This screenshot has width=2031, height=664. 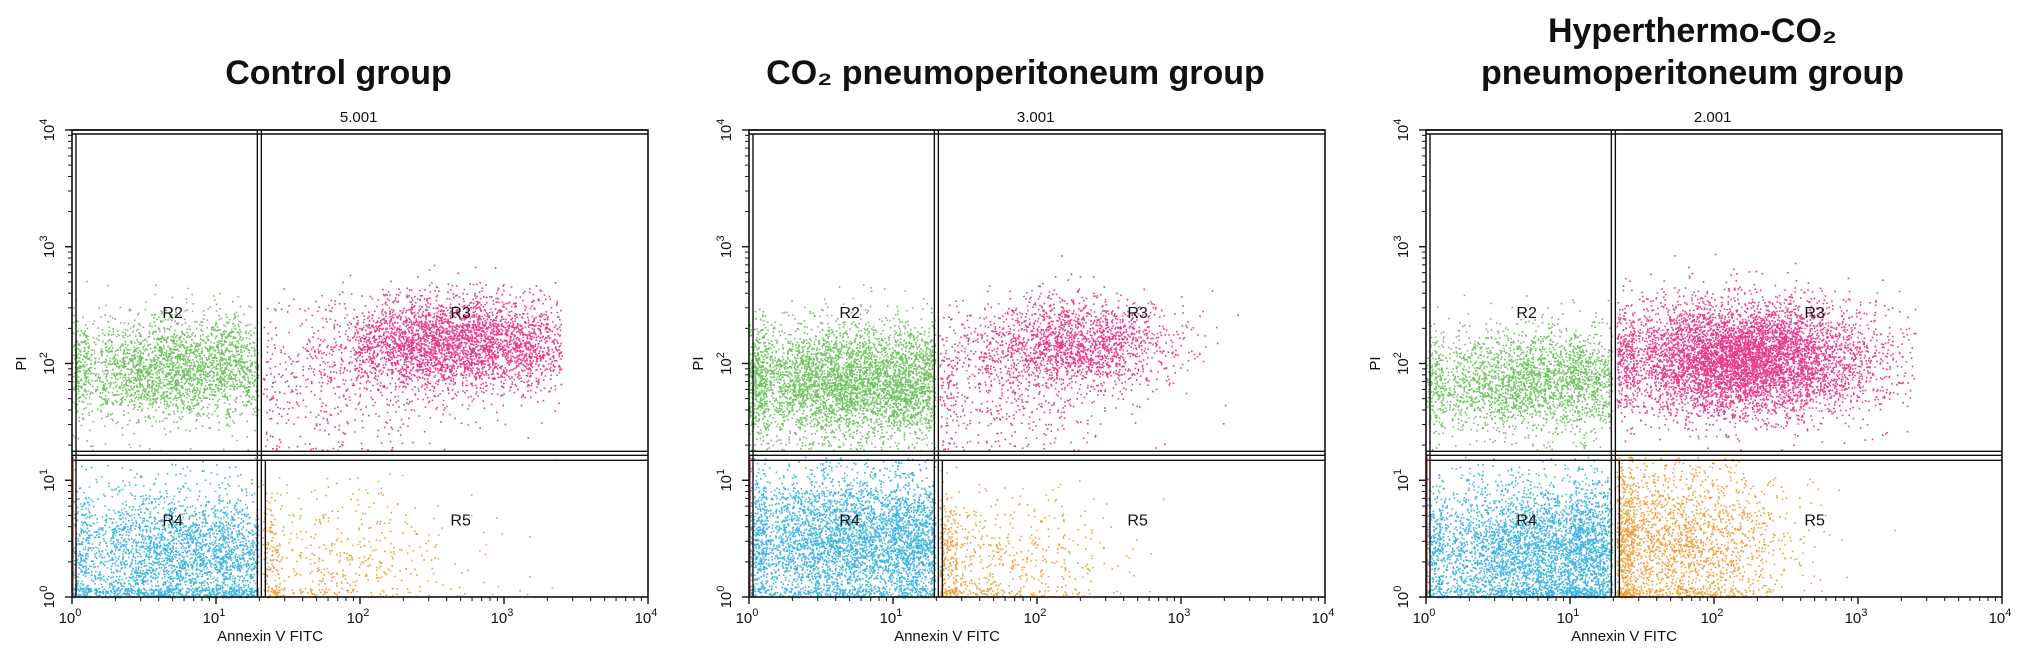 What do you see at coordinates (1692, 31) in the screenshot?
I see `chart-title-line-1: Hyperthermo-CO₂` at bounding box center [1692, 31].